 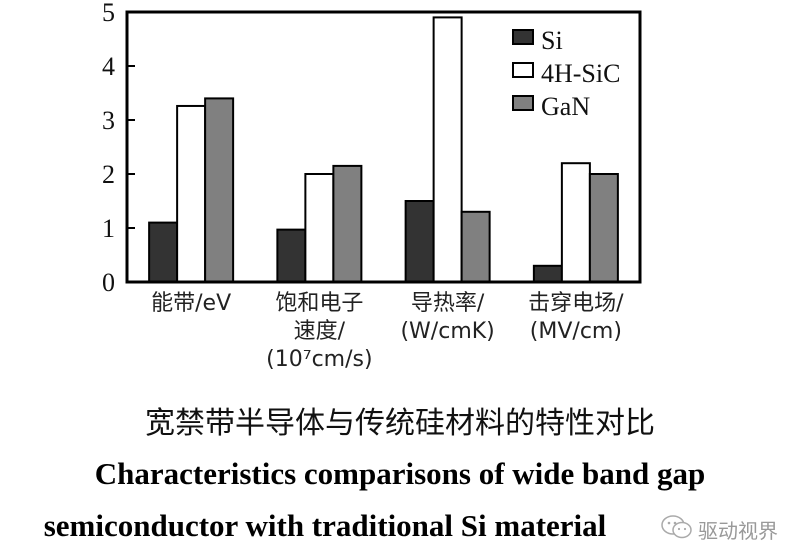 I want to click on x-category-label-line: (10⁷cm/s), so click(x=319, y=359).